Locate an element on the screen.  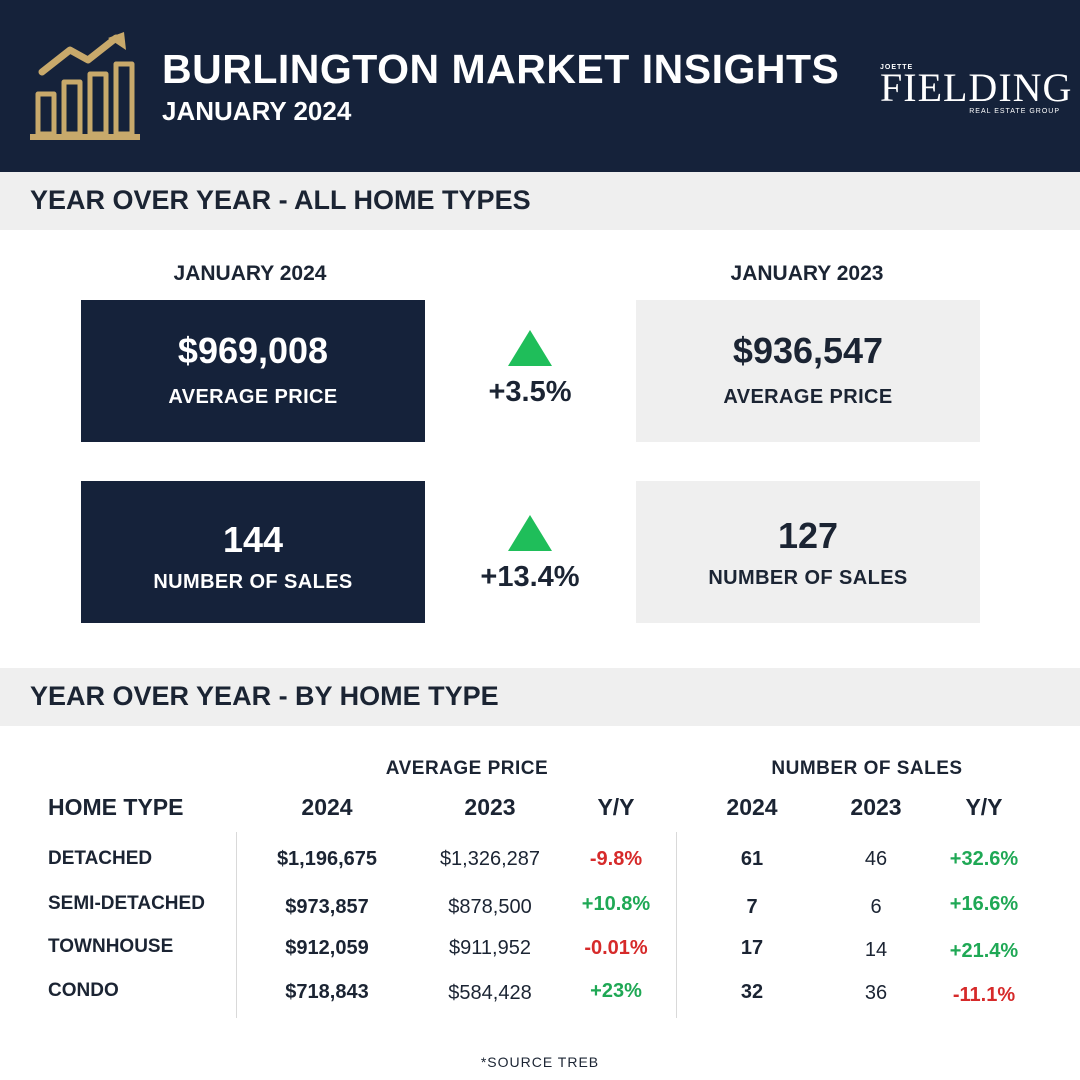
row-price-2024: $1,196,675 is located at coordinates (327, 859).